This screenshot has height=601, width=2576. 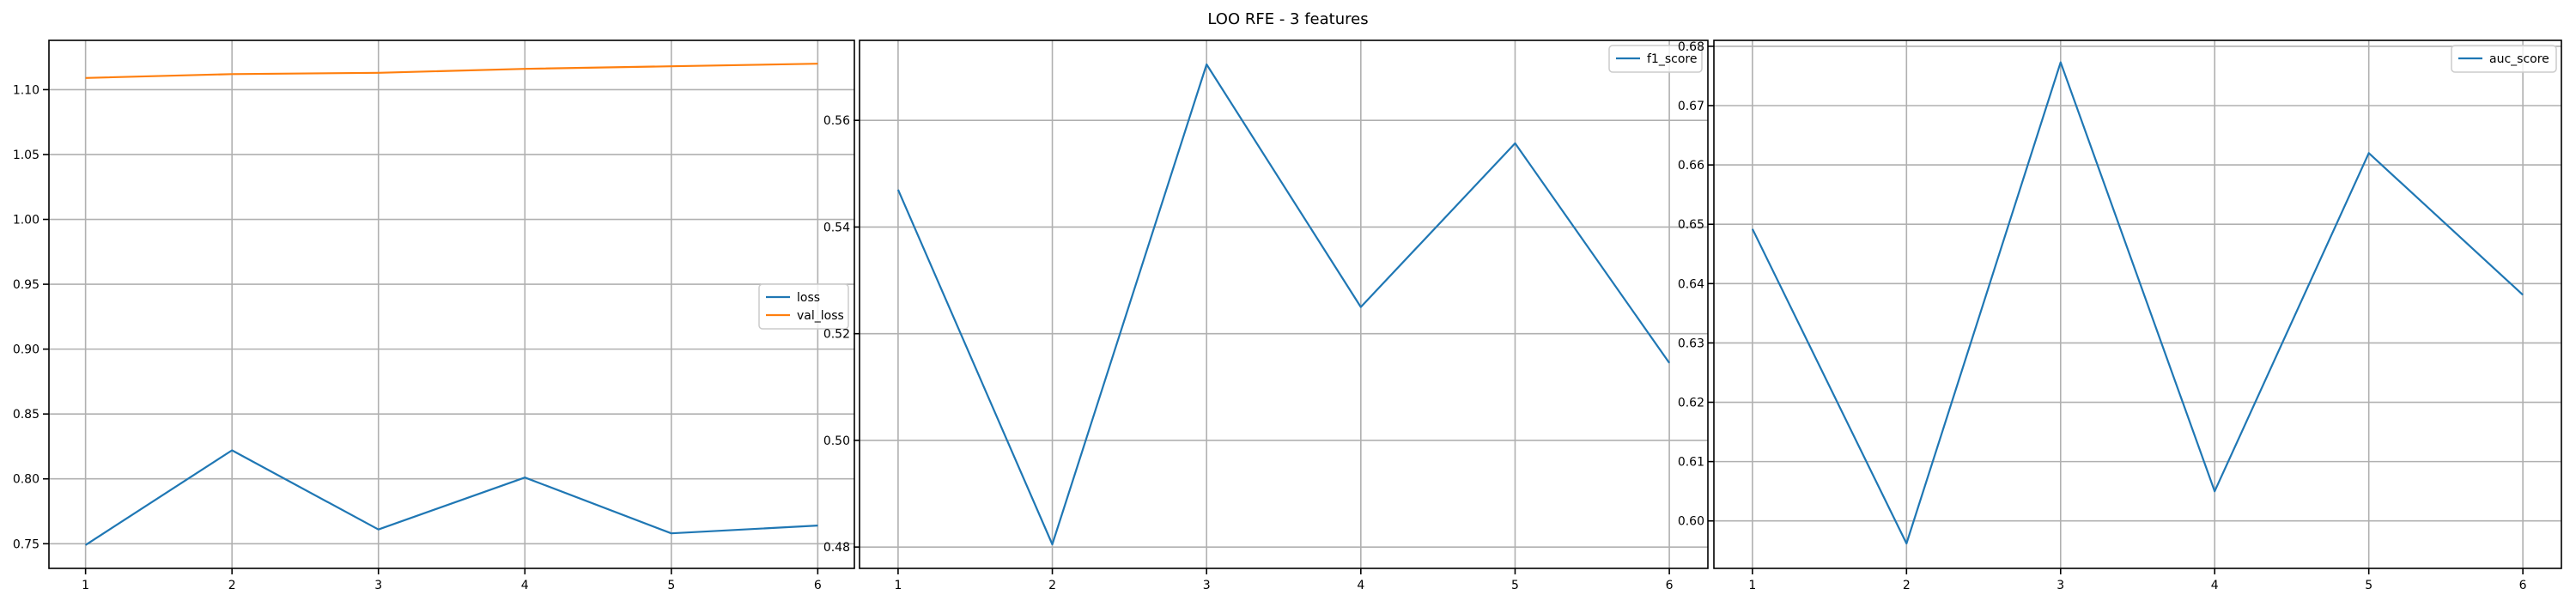 What do you see at coordinates (821, 316) in the screenshot?
I see `legend-label-val_loss: val_loss` at bounding box center [821, 316].